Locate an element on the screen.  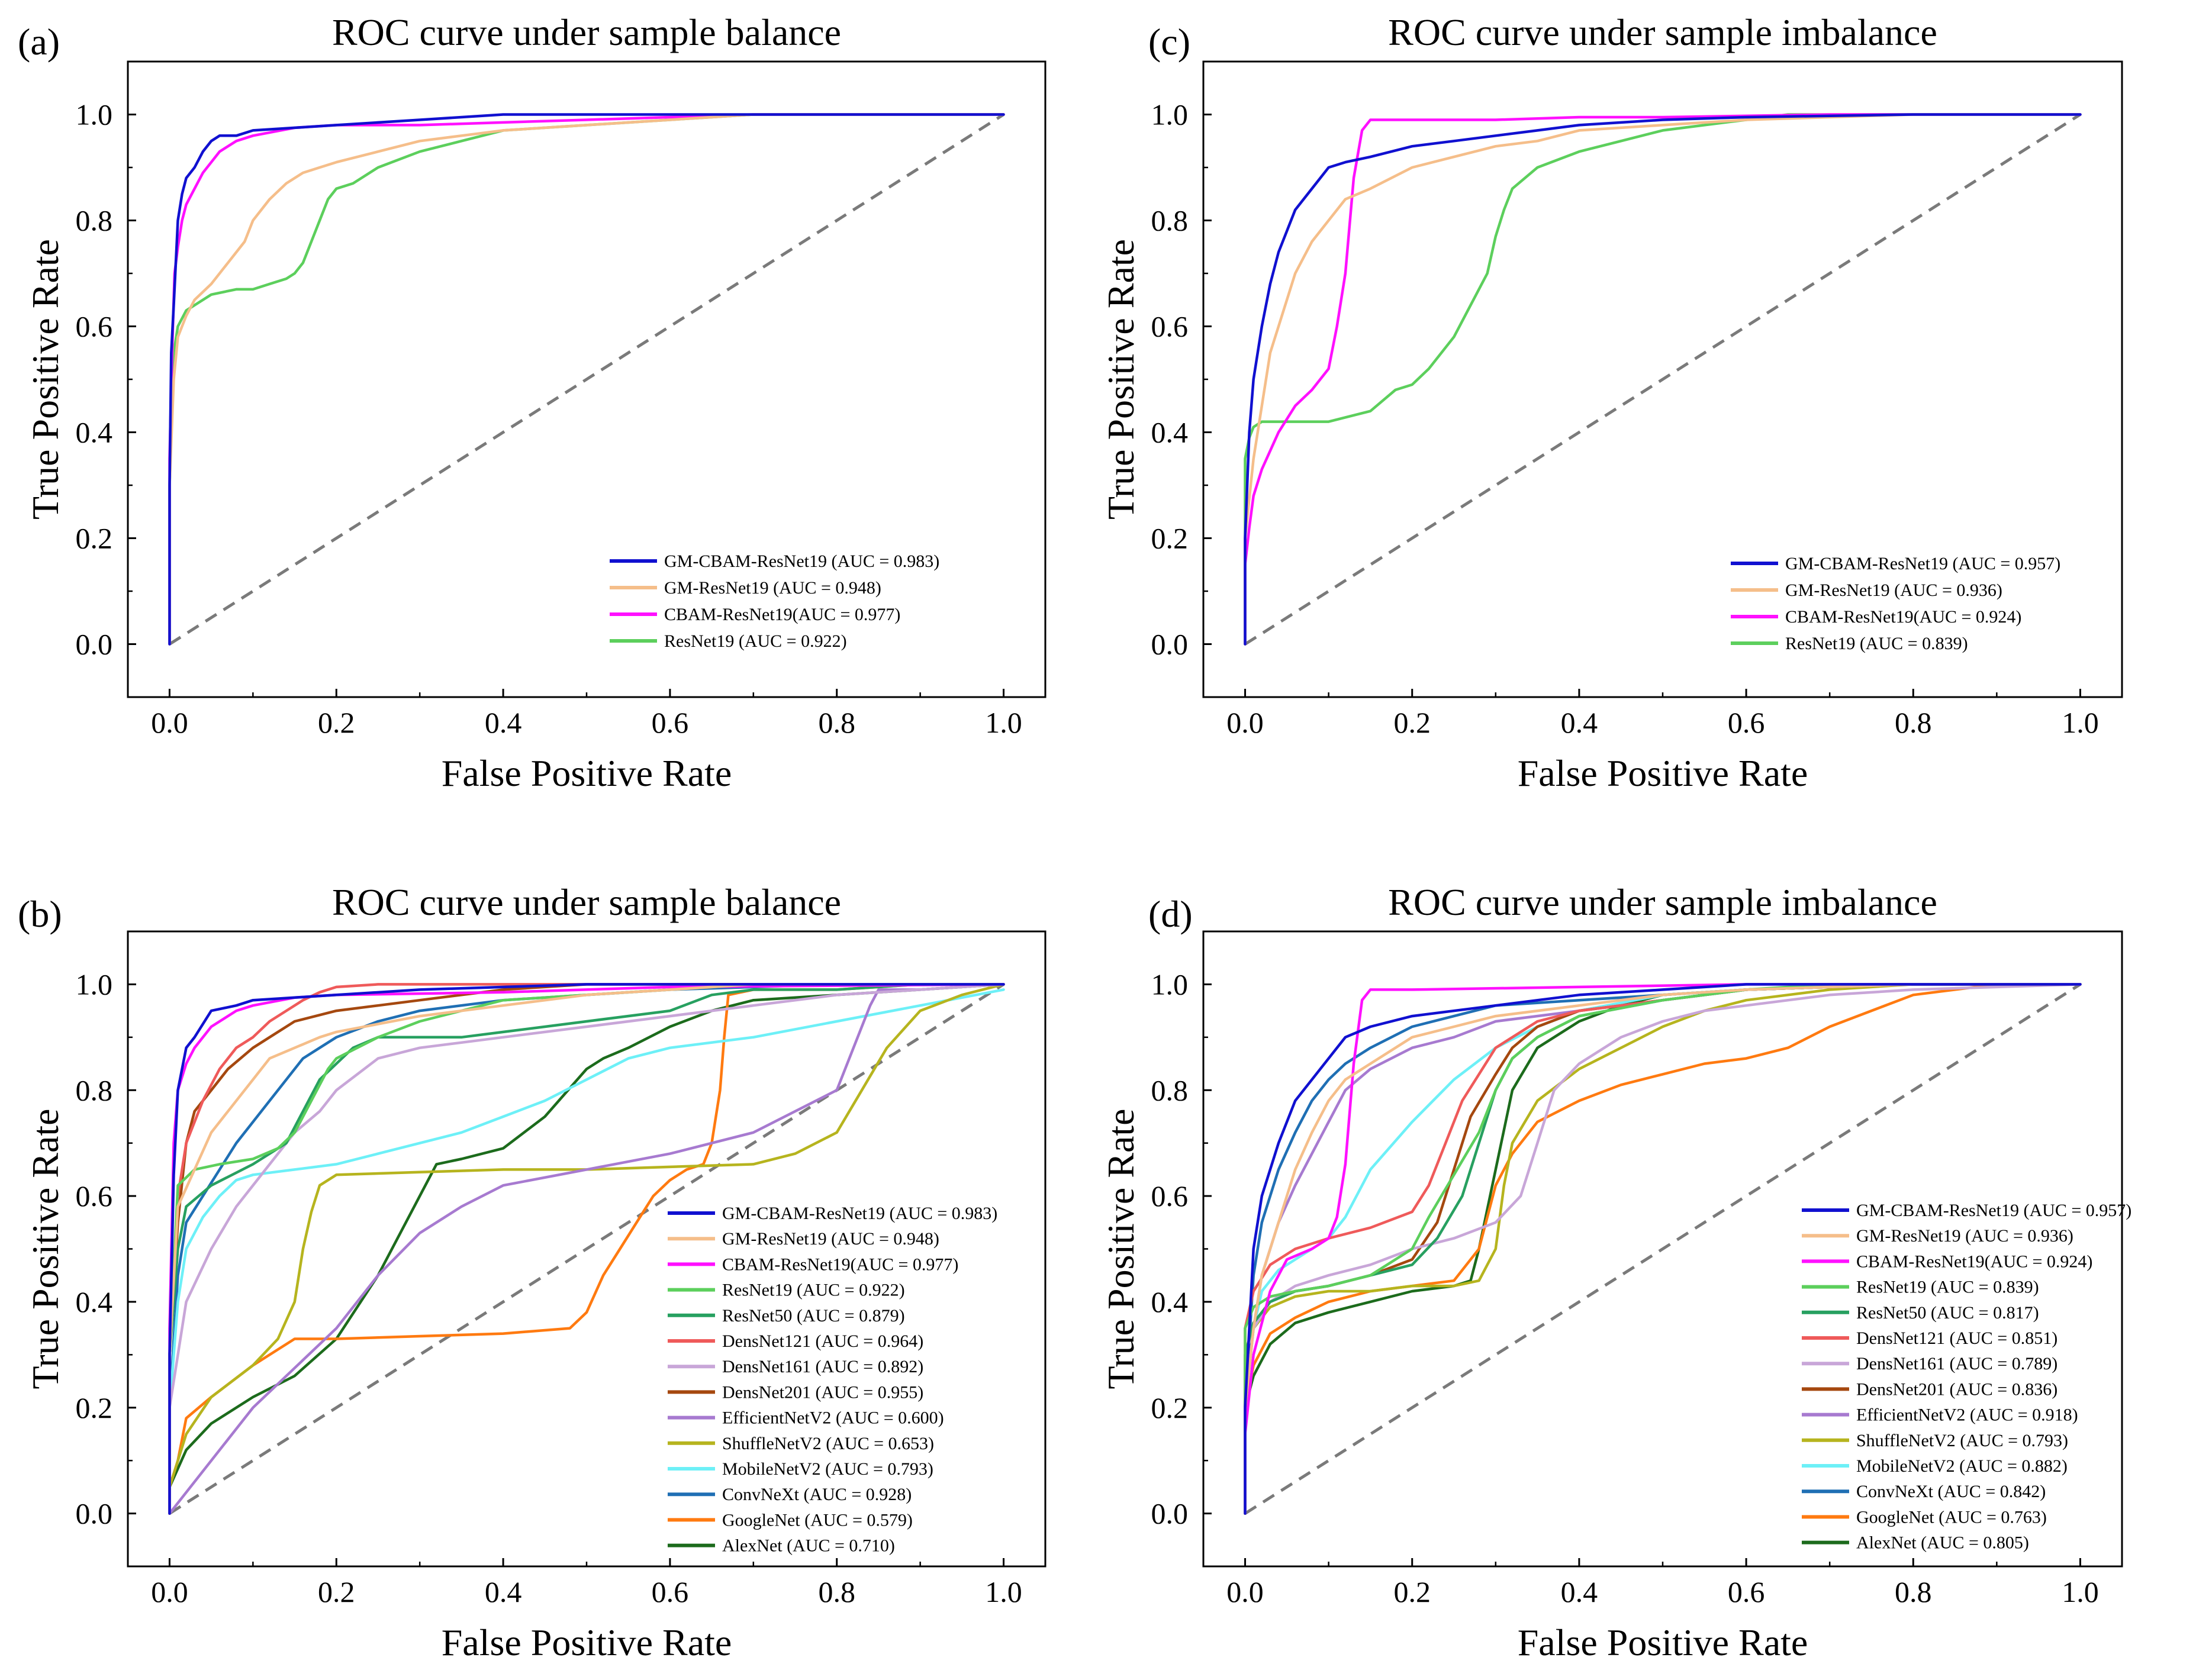
legend-label: ConvNeXt (AUC = 0.842) is located at coordinates (1951, 1491).